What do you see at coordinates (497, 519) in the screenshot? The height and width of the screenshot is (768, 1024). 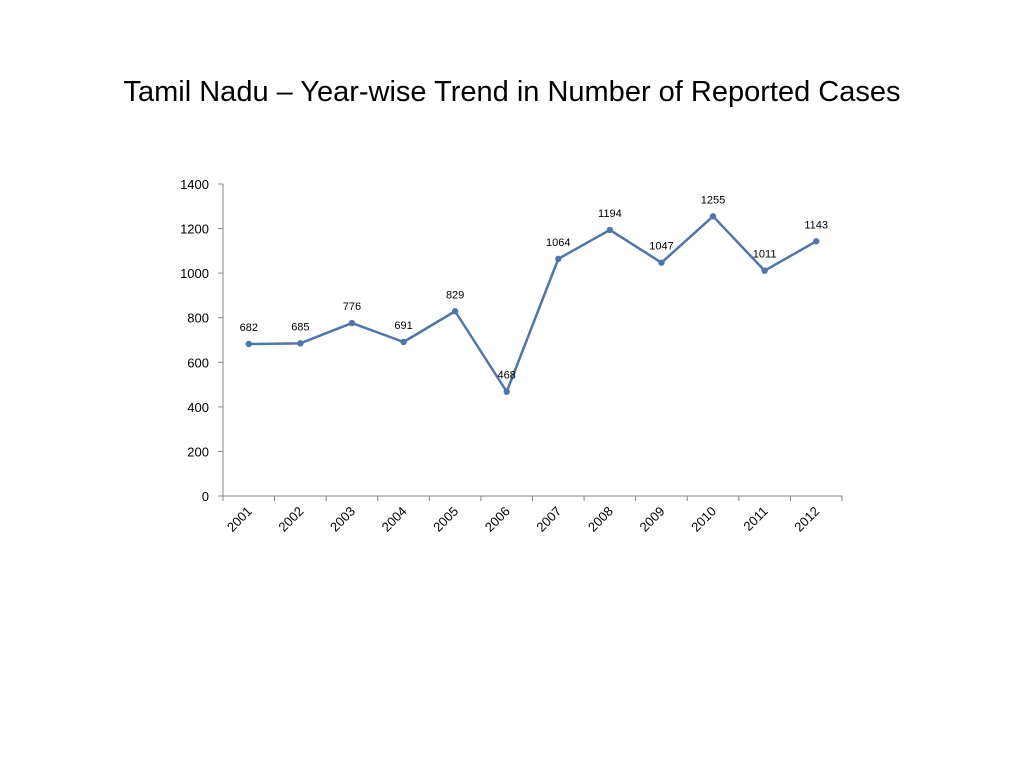 I see `x-tick-label: 2006` at bounding box center [497, 519].